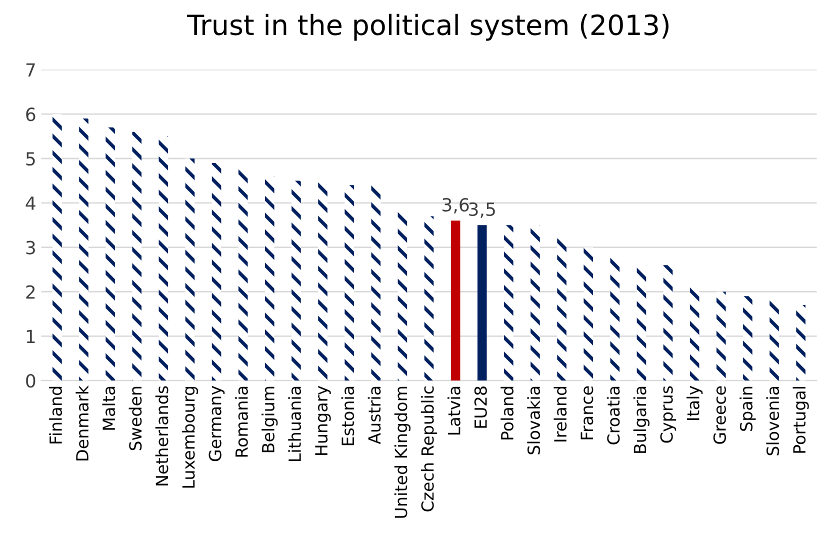  I want to click on x-tick-label: Estonia, so click(347, 416).